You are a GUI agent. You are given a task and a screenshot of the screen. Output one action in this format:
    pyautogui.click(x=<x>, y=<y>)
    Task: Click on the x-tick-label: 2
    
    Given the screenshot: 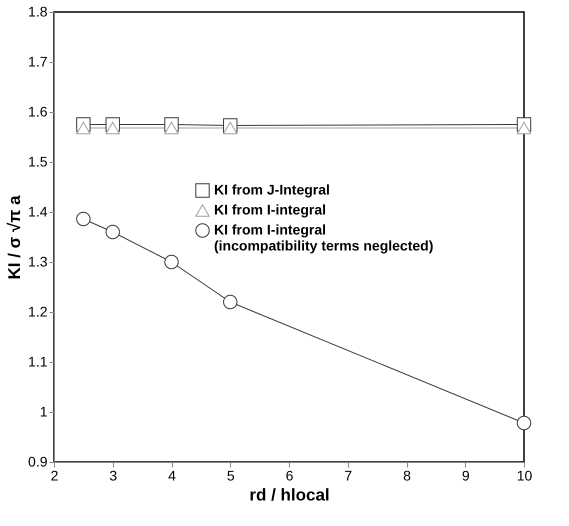 What is the action you would take?
    pyautogui.click(x=54, y=476)
    